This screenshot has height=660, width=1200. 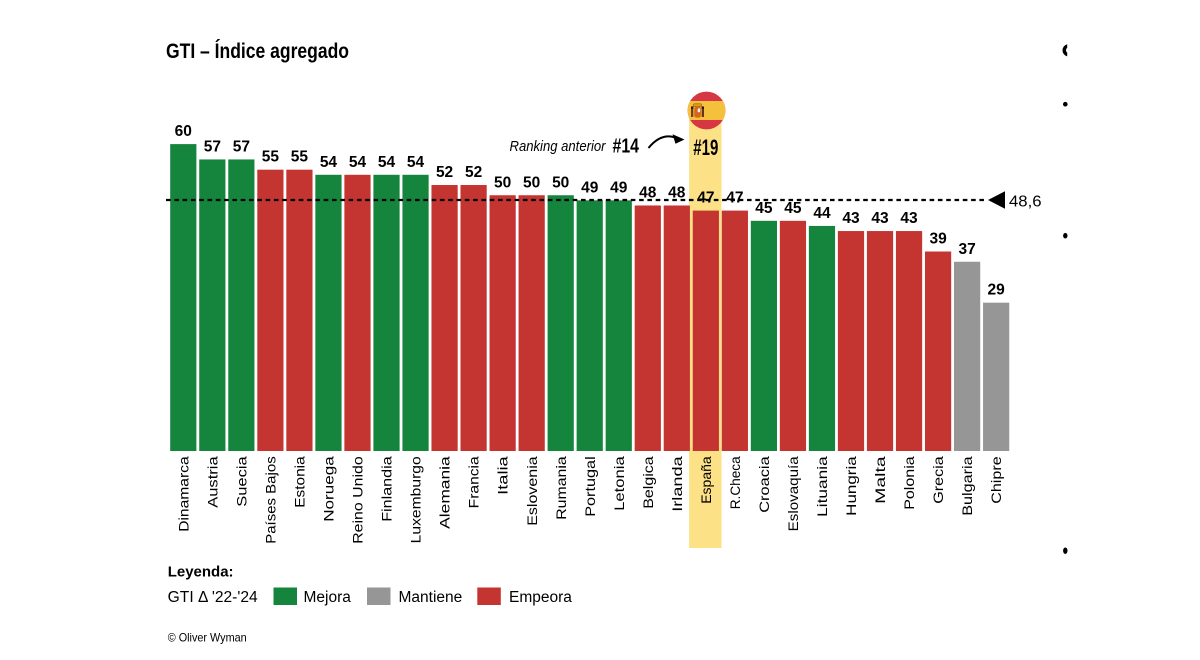 I want to click on svg-text: Belgica, so click(x=648, y=482).